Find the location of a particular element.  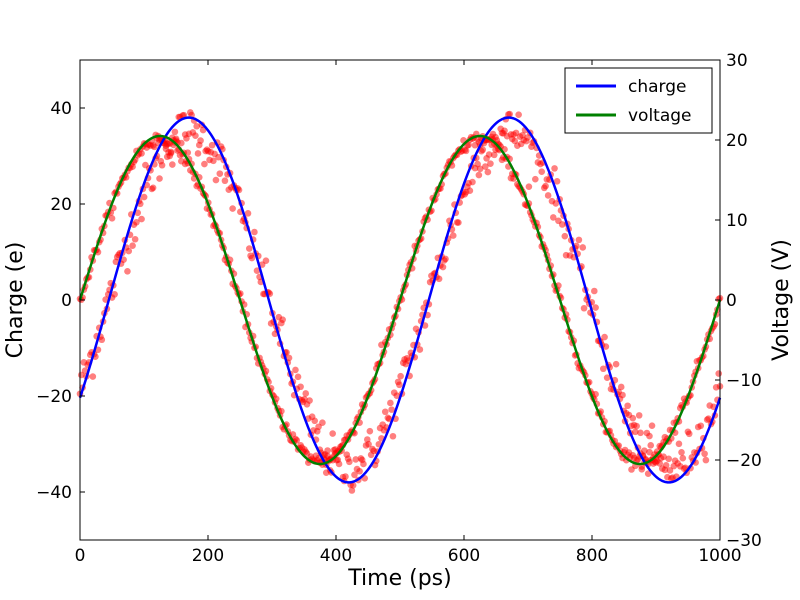

y2-tick-label: −20 is located at coordinates (744, 461).